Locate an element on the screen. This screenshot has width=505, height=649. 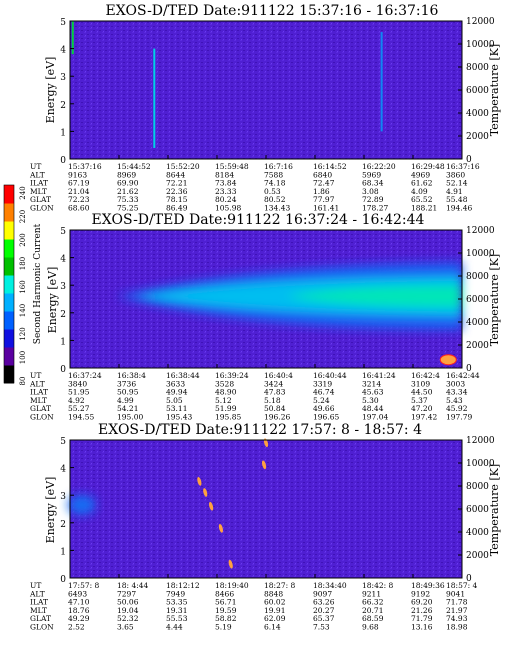
panel-2-y-tick-label: 4 is located at coordinates (63, 260).